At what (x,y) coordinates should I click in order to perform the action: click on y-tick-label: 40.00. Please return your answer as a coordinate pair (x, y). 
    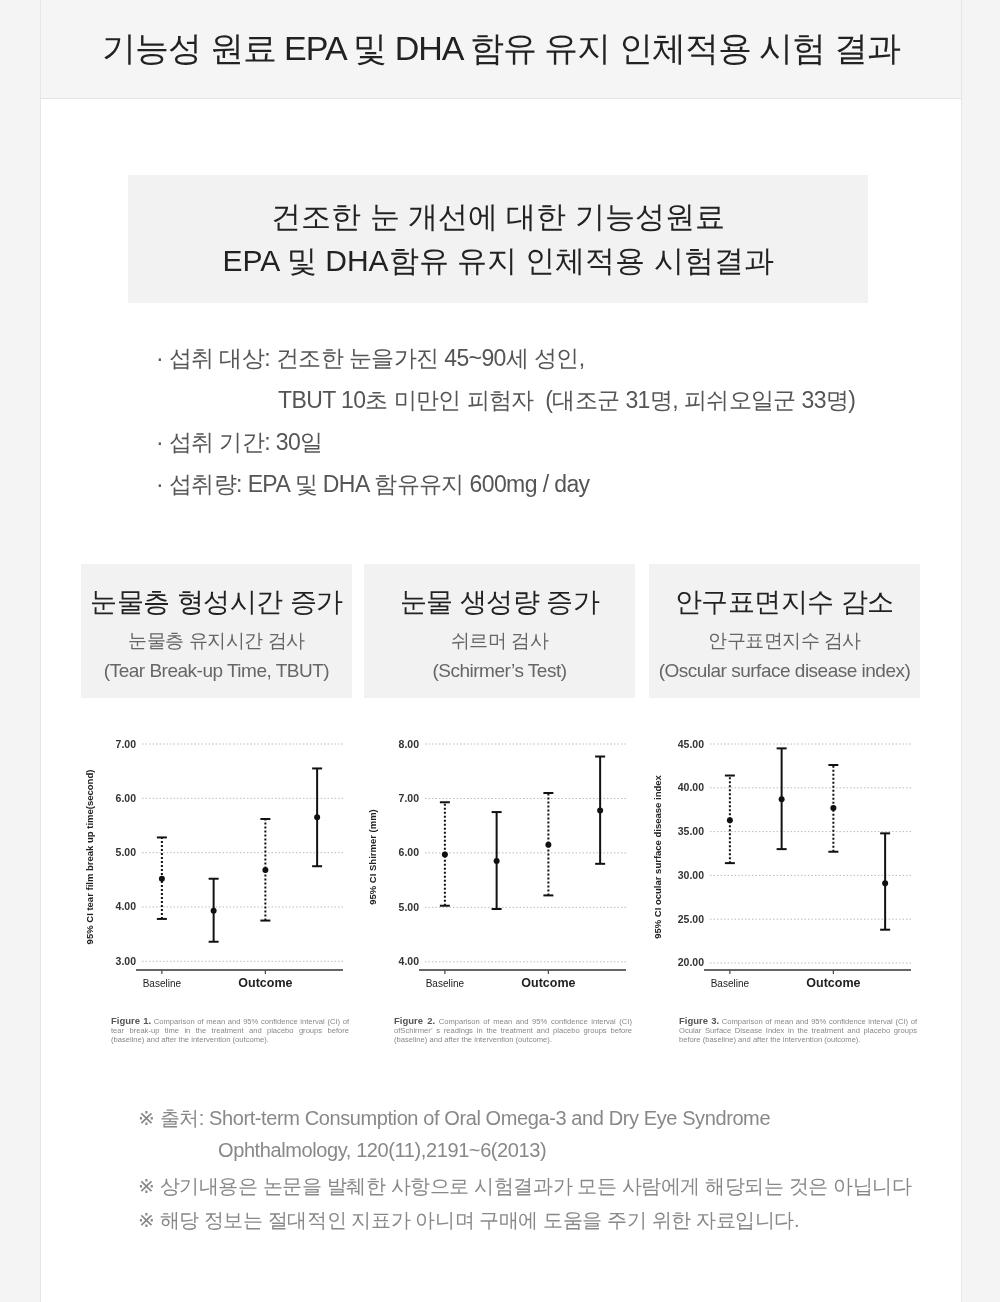
    Looking at the image, I should click on (691, 787).